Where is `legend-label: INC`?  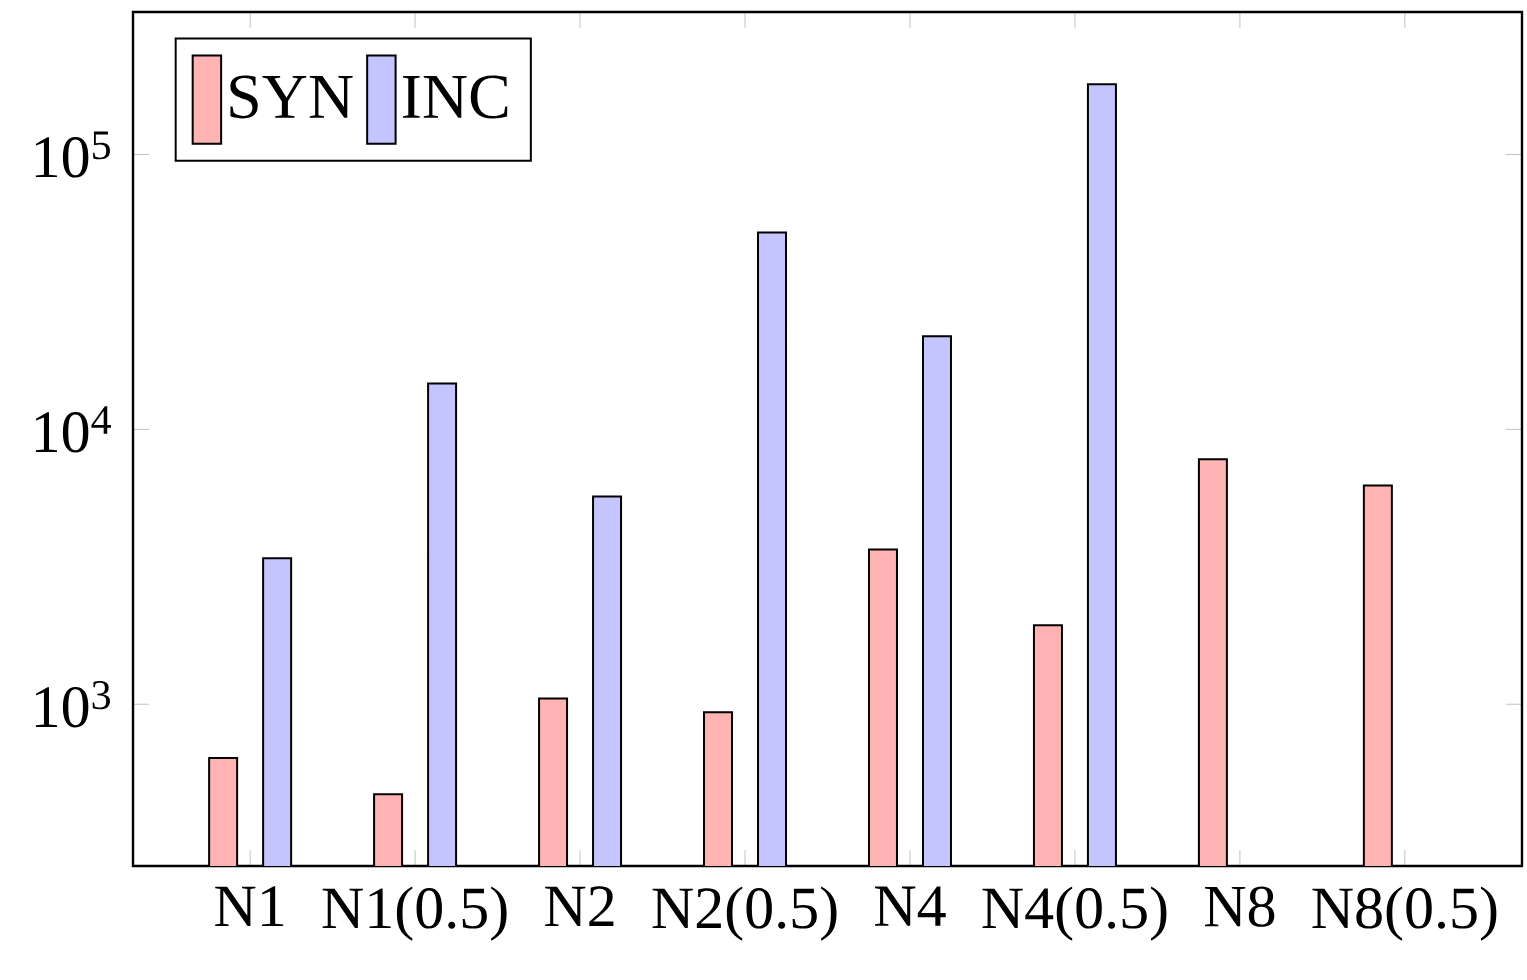 legend-label: INC is located at coordinates (455, 97).